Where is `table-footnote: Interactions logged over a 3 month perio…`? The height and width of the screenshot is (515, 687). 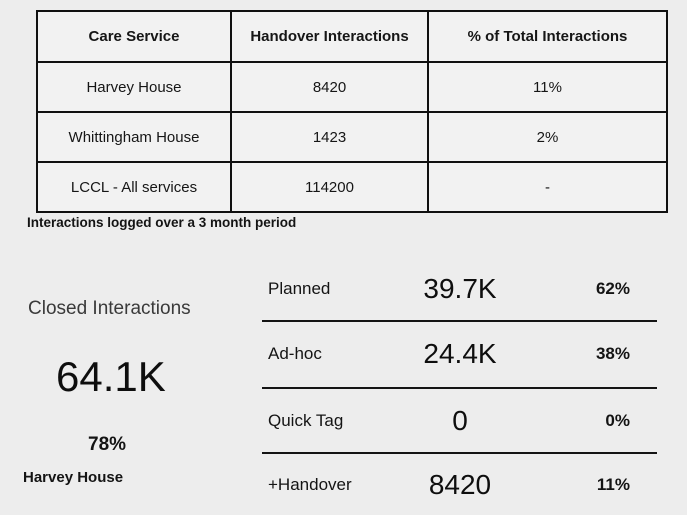
table-footnote: Interactions logged over a 3 month perio… is located at coordinates (162, 222).